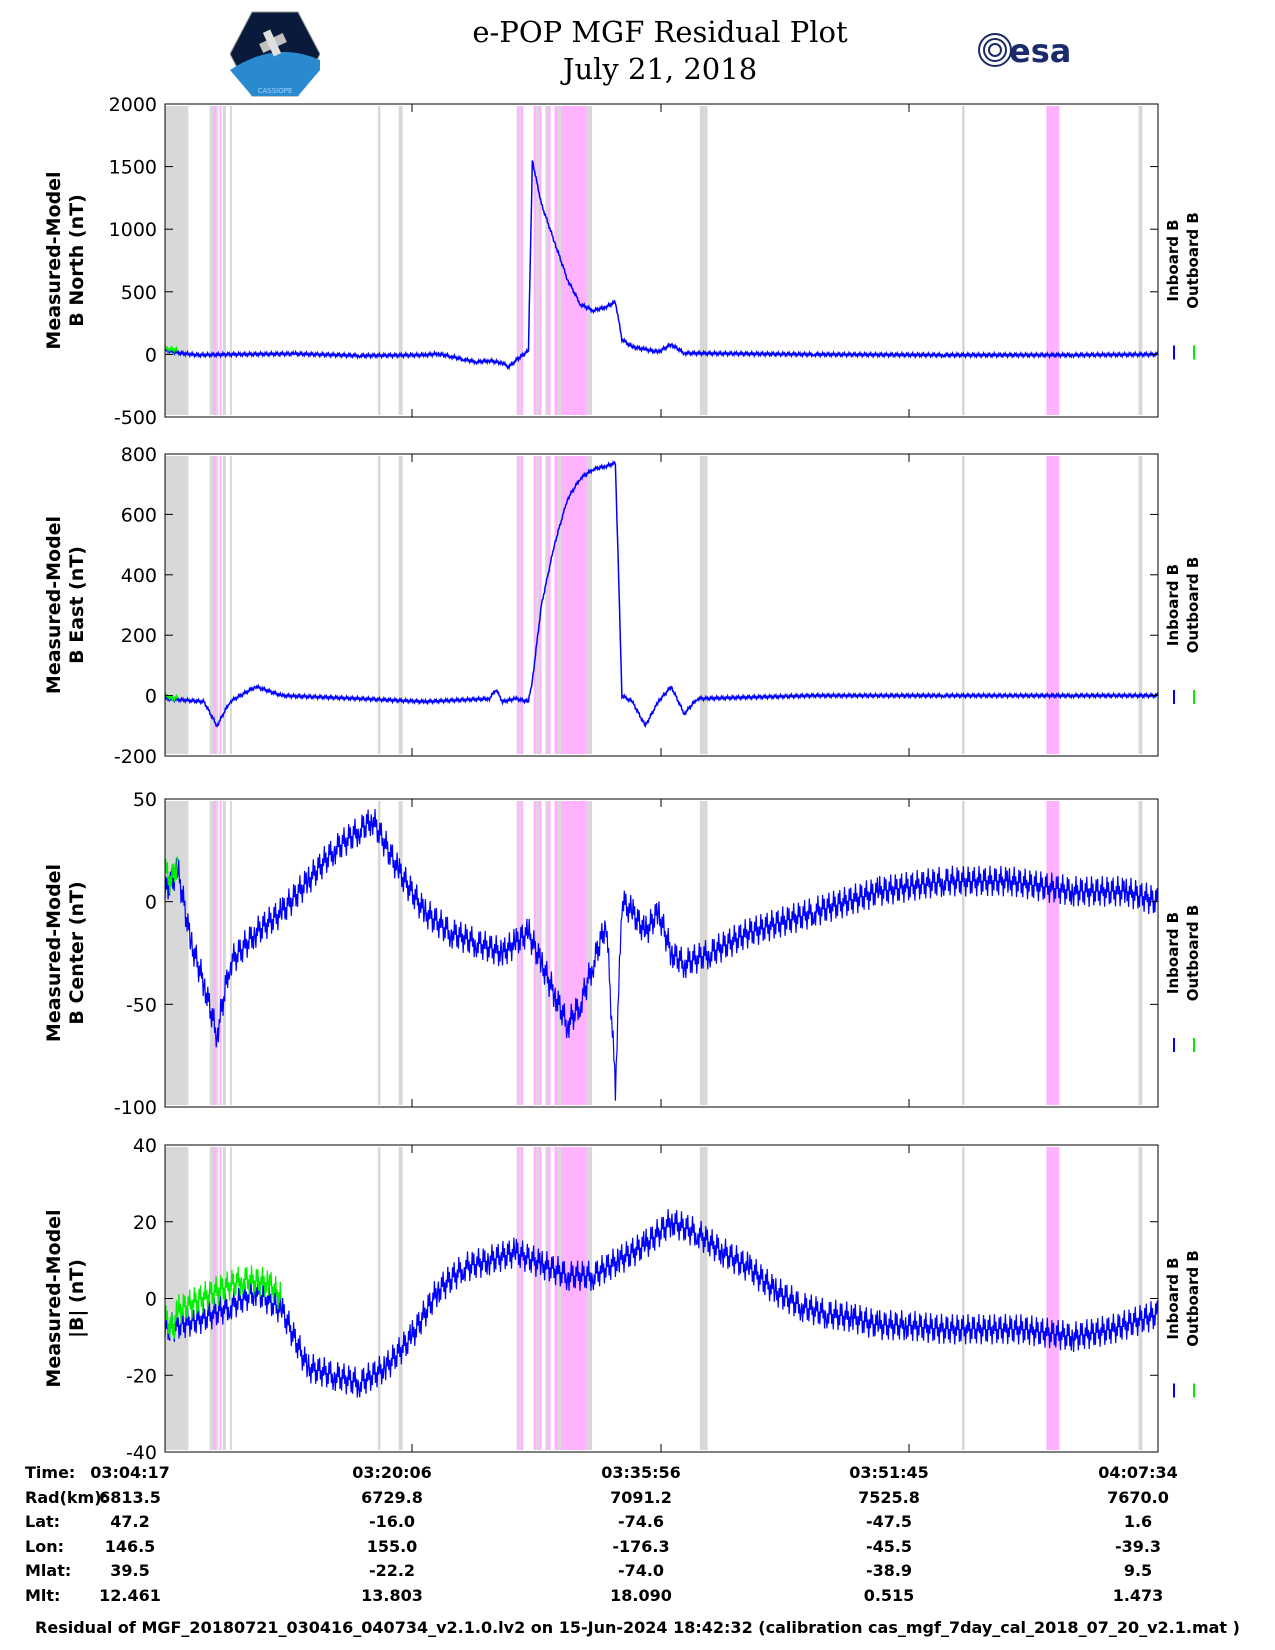 Image resolution: width=1275 pixels, height=1650 pixels. What do you see at coordinates (141, 1376) in the screenshot?
I see `y-tick-label: -20` at bounding box center [141, 1376].